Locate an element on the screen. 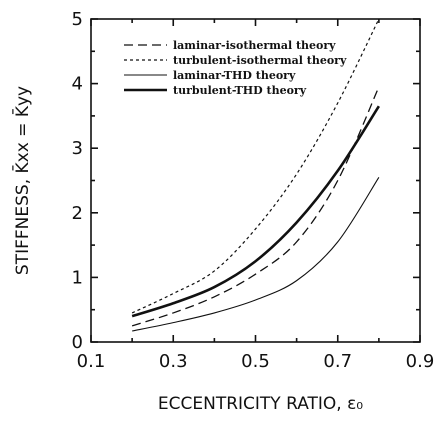 Image resolution: width=435 pixels, height=423 pixels. y-tick-label: 0 is located at coordinates (77, 342).